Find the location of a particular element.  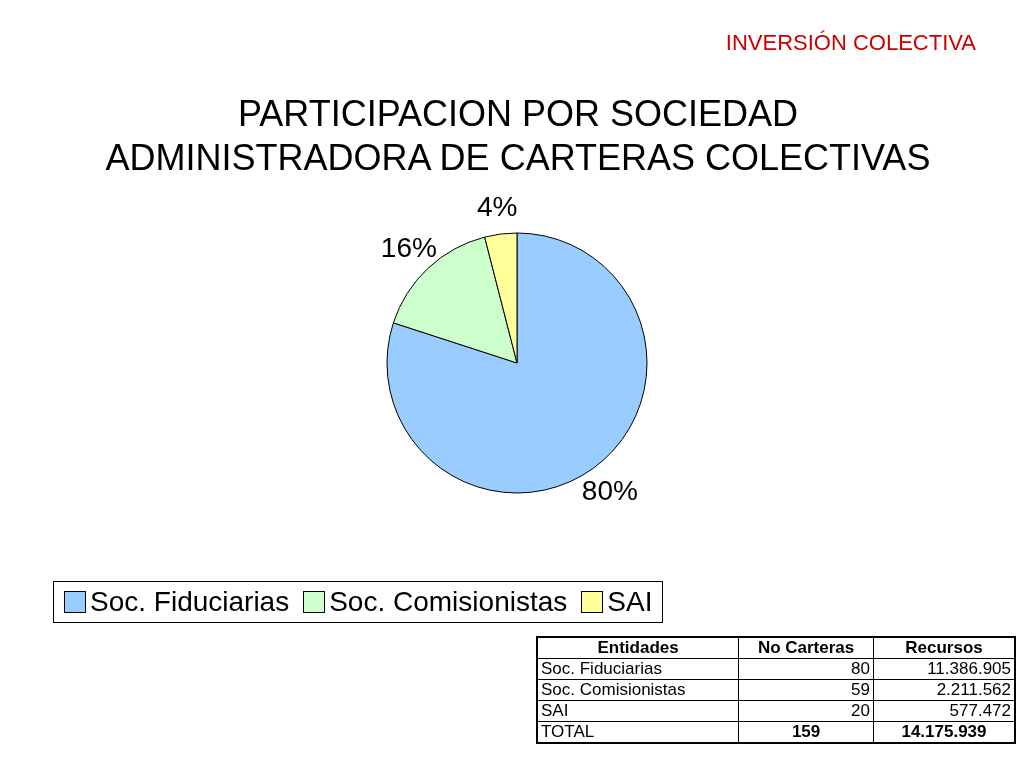

text: 14.175.939 is located at coordinates (944, 732).